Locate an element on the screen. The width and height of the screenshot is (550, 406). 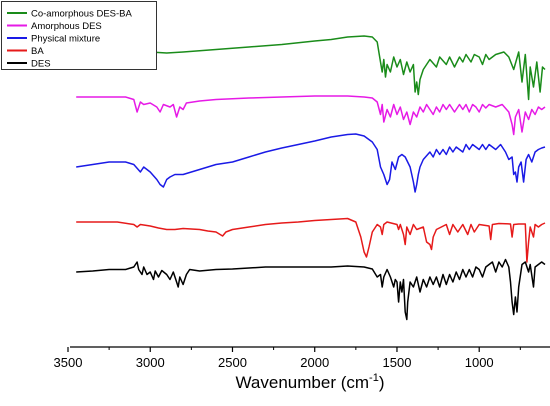
legend-label: BA is located at coordinates (37, 51).